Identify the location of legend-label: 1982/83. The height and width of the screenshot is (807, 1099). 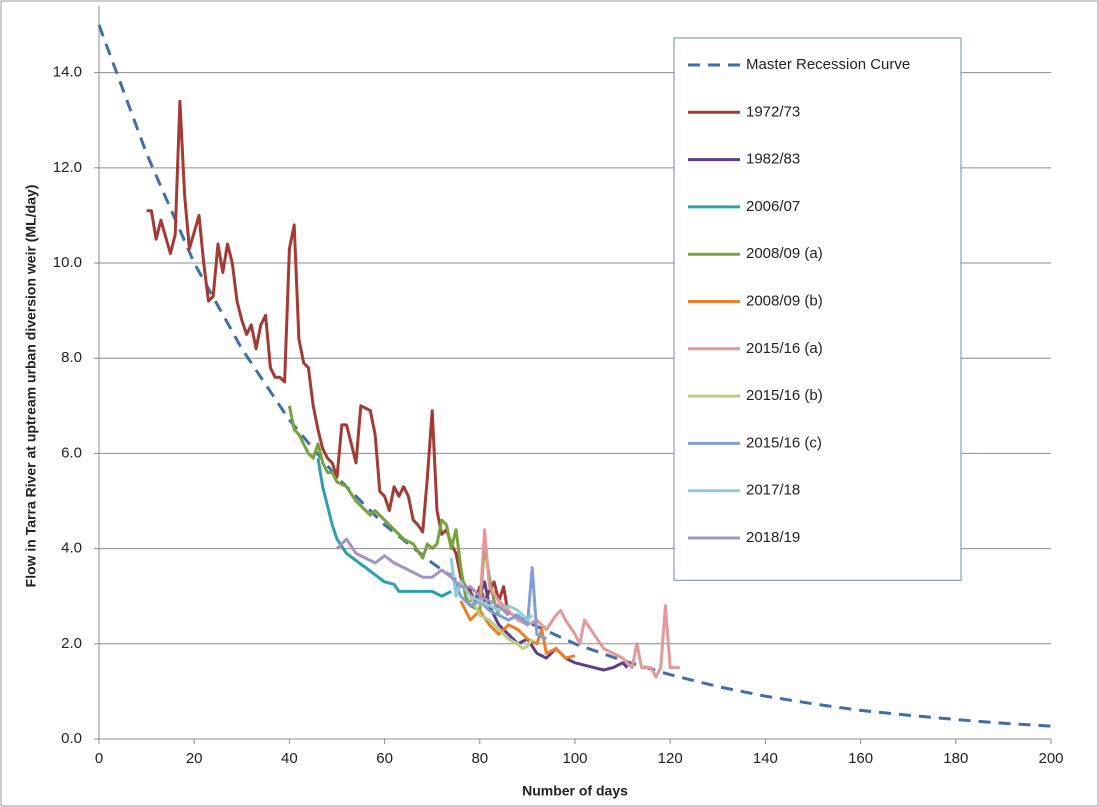
(773, 159).